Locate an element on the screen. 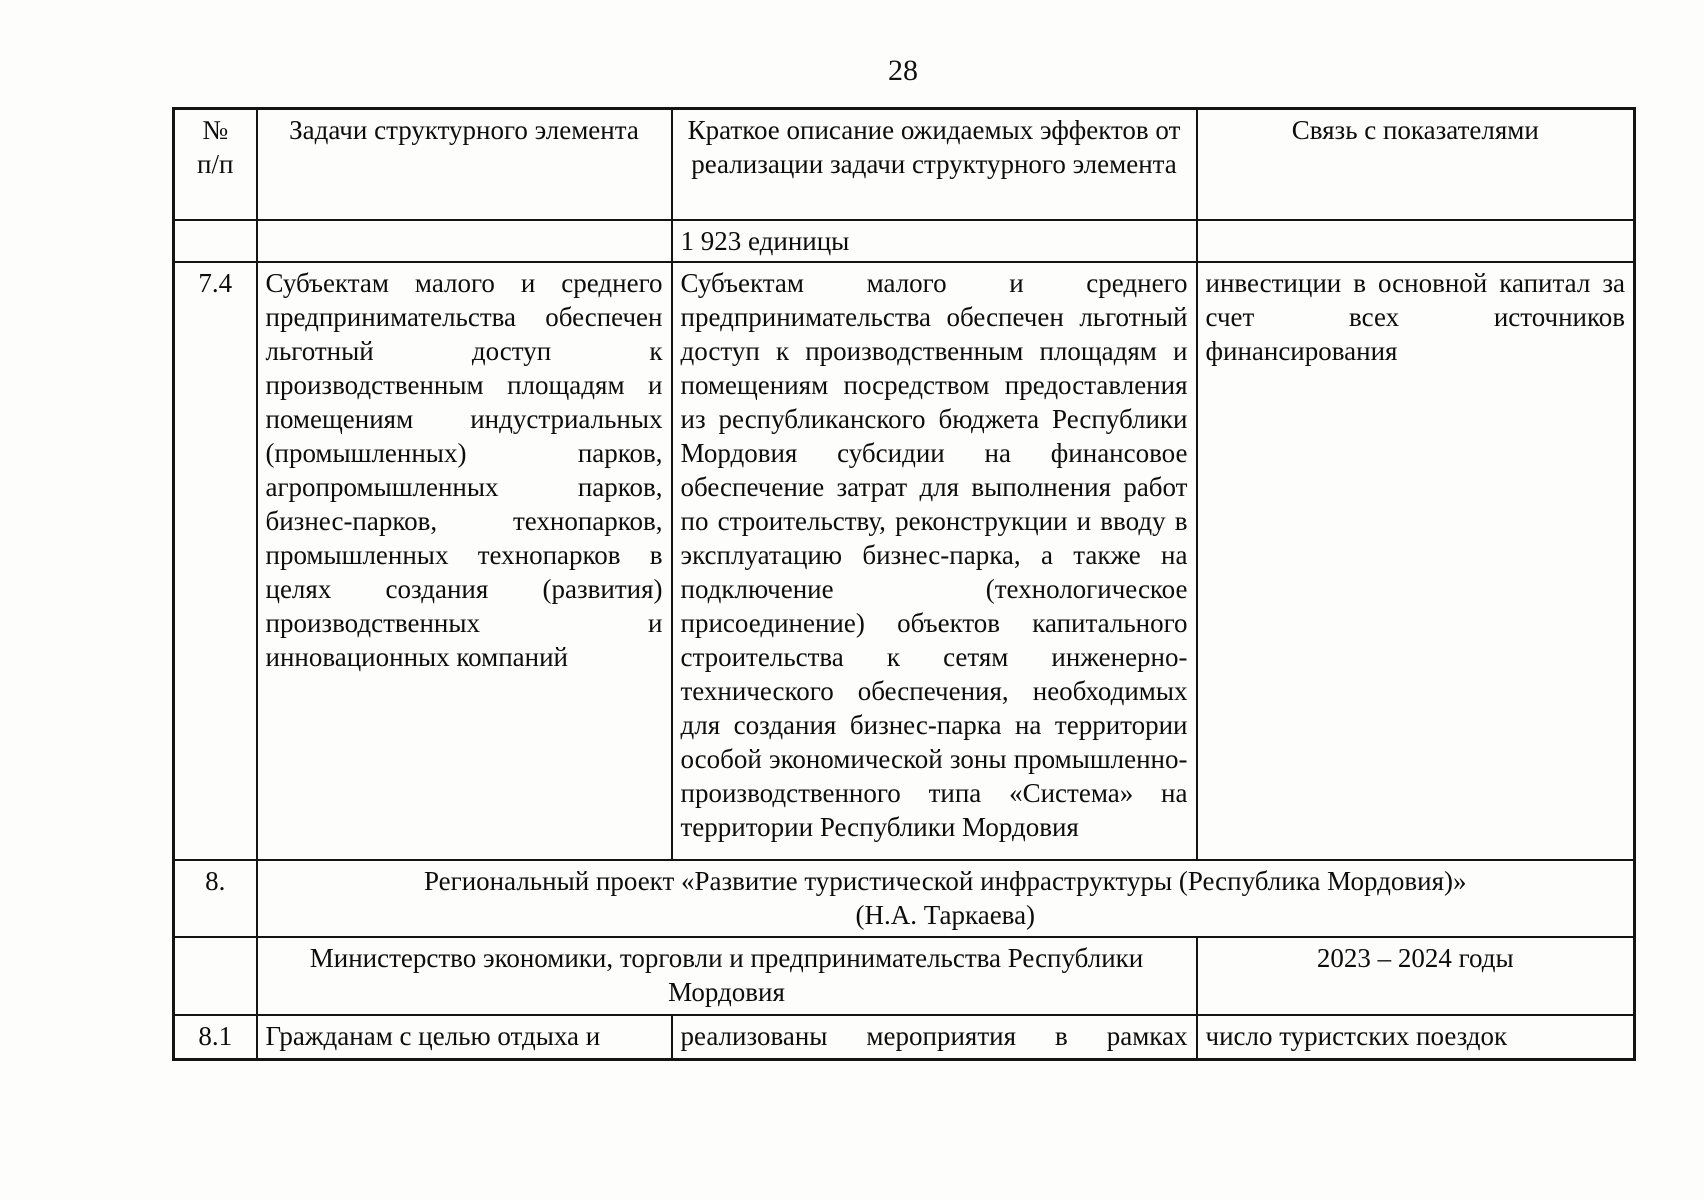  project-title-line2: (Н.А. Таркаева) is located at coordinates (945, 914).